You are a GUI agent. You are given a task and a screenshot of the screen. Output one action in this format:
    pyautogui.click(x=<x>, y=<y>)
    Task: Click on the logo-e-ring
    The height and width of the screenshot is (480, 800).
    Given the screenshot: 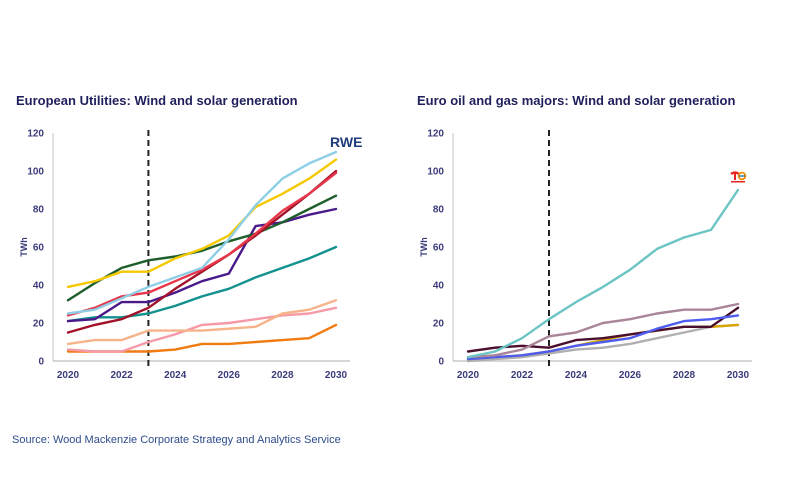 What is the action you would take?
    pyautogui.click(x=742, y=176)
    